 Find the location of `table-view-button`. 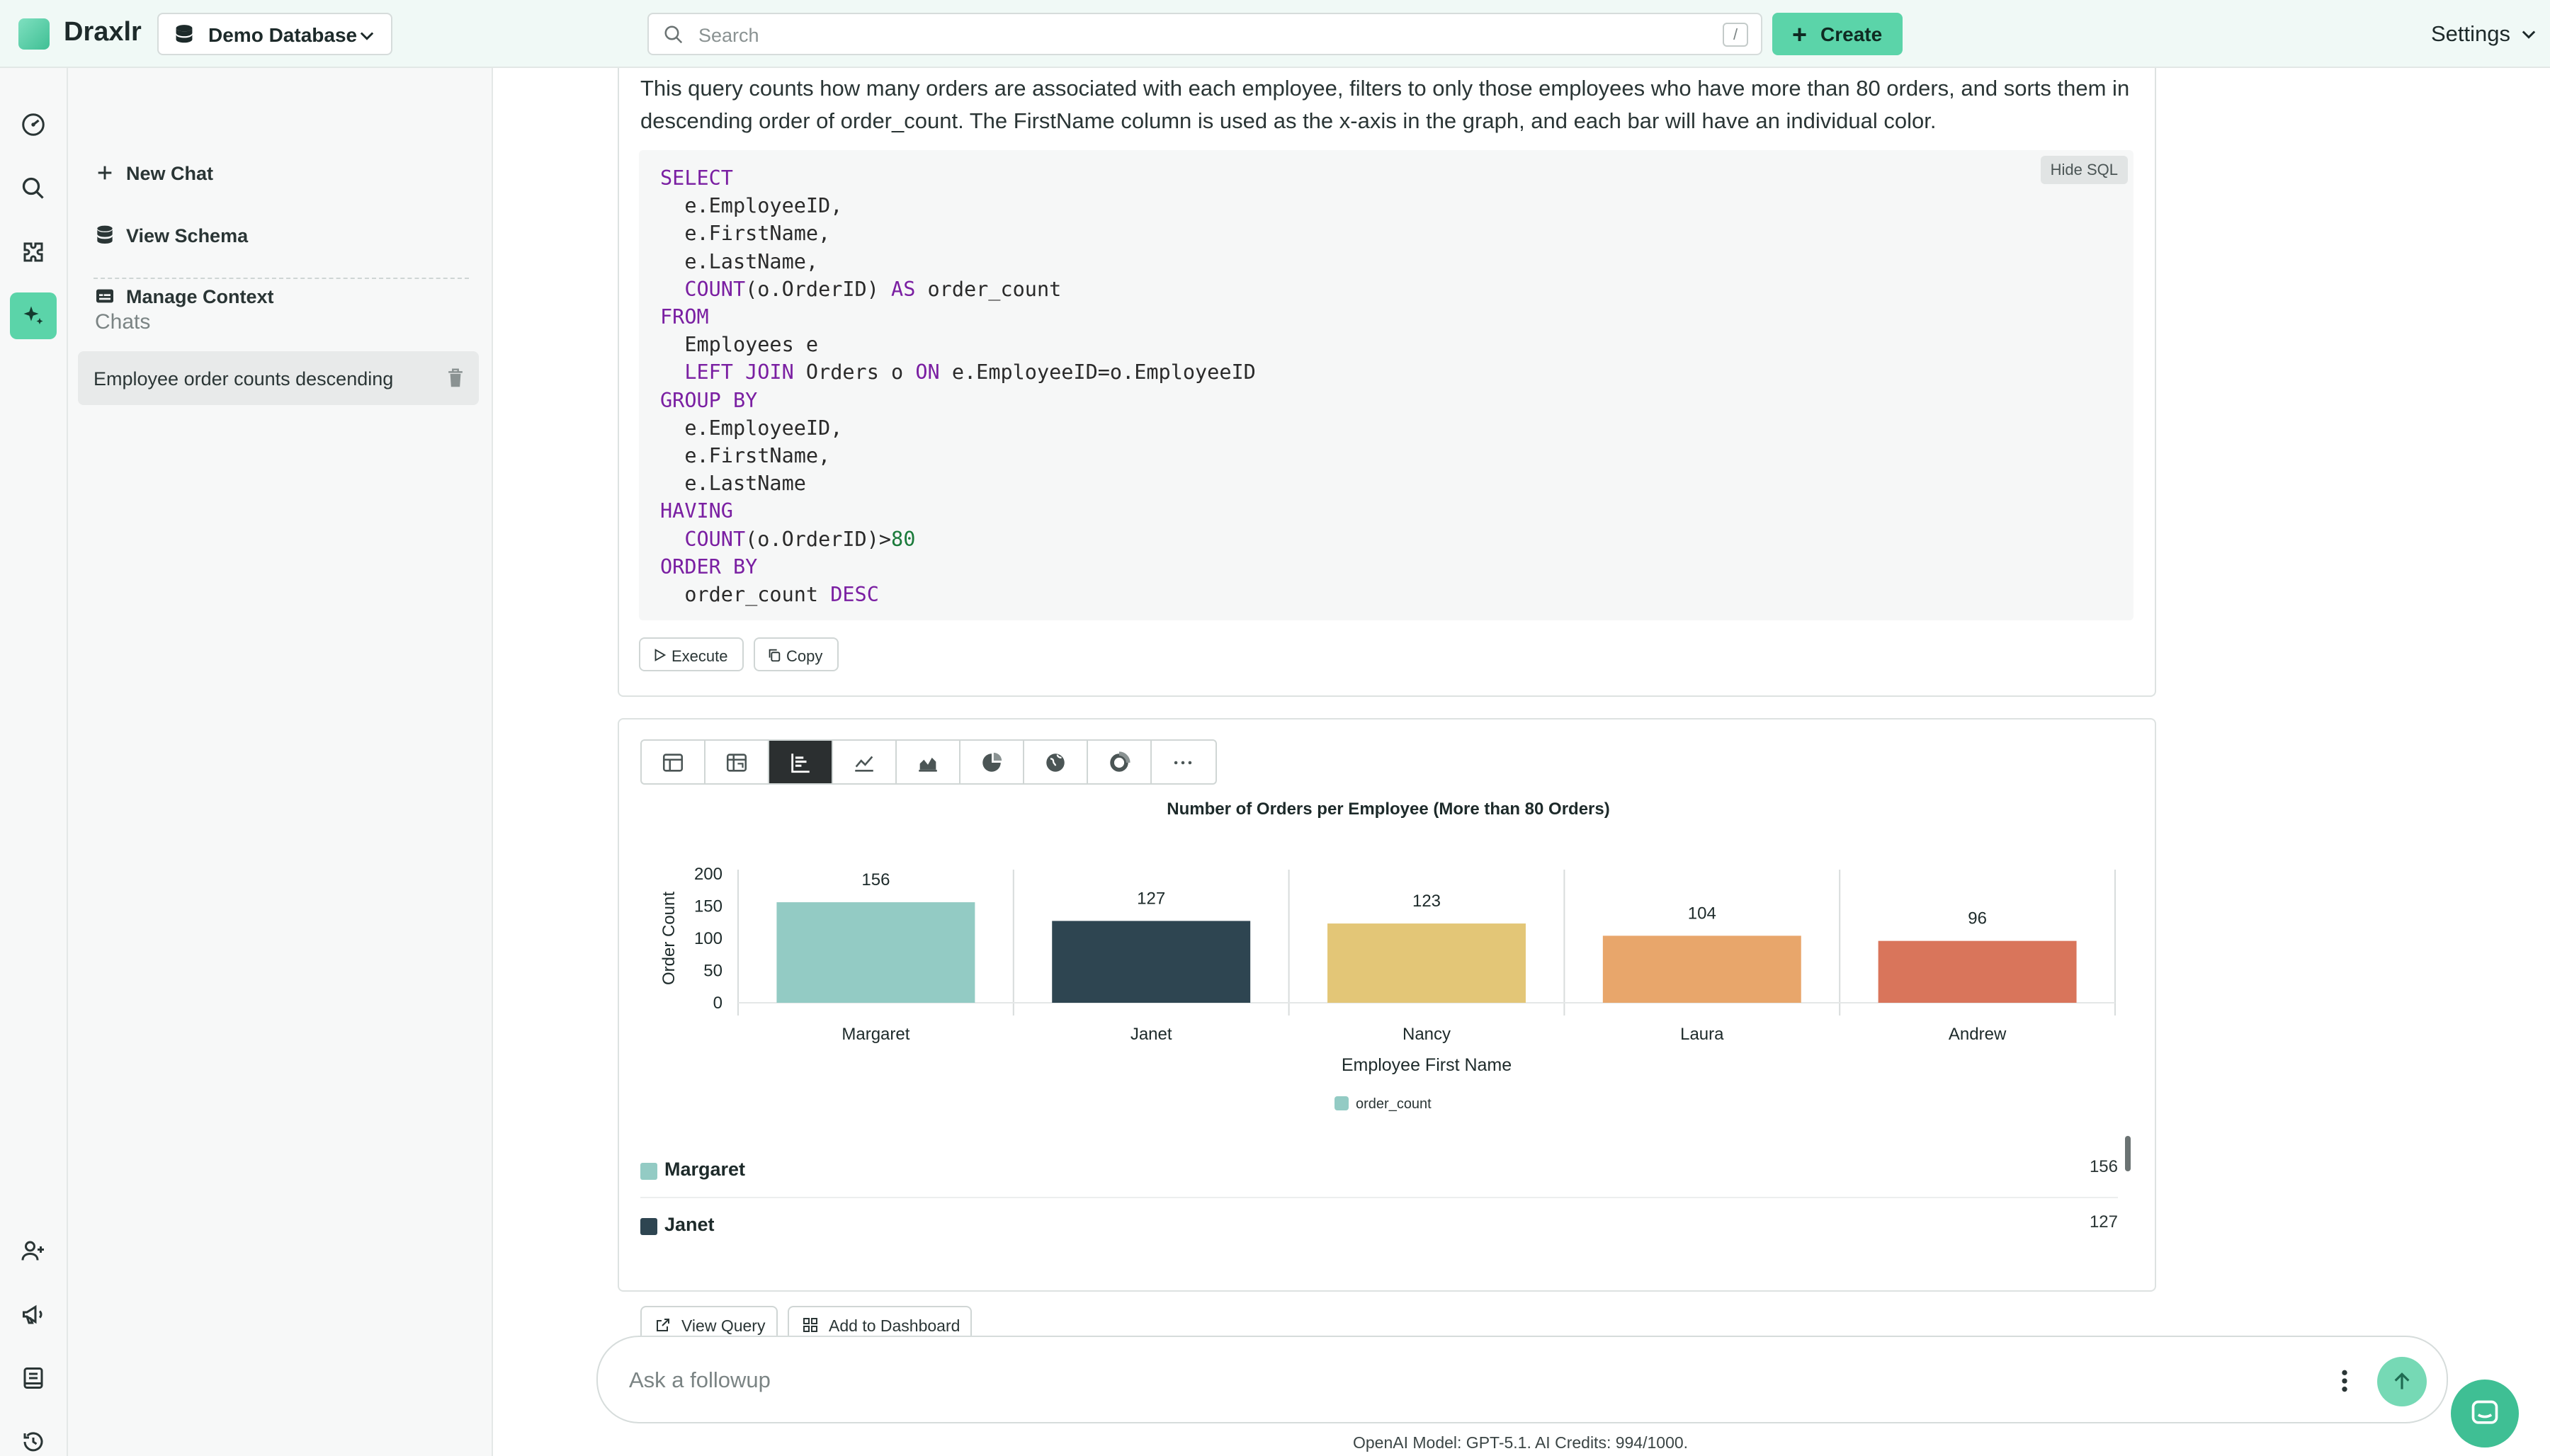

table-view-button is located at coordinates (674, 762).